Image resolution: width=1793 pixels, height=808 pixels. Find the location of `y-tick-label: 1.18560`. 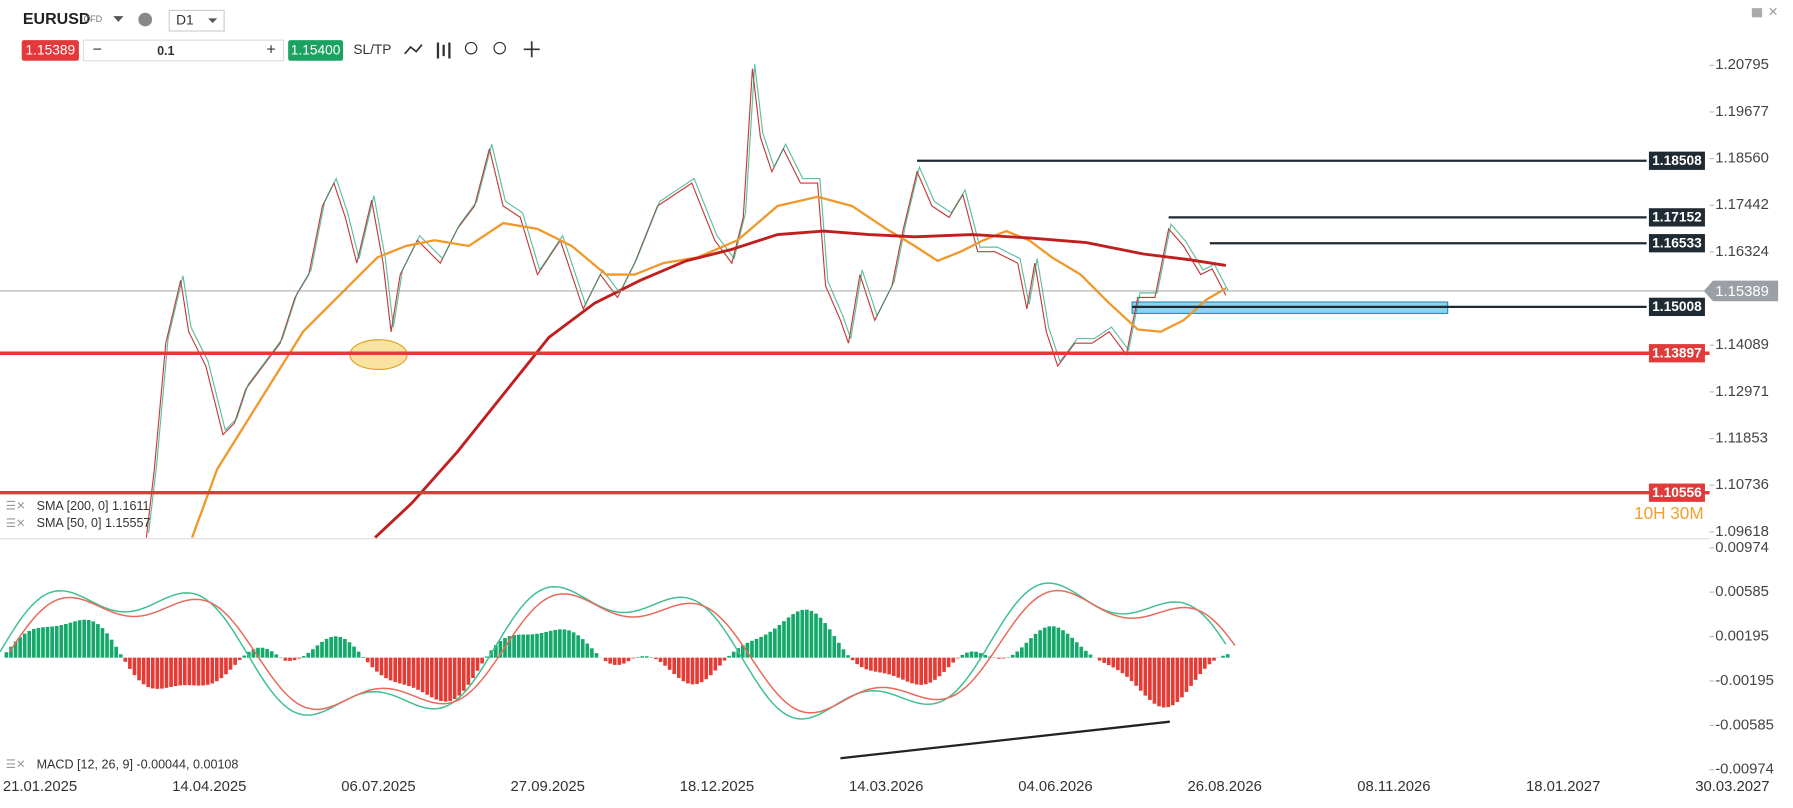

y-tick-label: 1.18560 is located at coordinates (1742, 159).